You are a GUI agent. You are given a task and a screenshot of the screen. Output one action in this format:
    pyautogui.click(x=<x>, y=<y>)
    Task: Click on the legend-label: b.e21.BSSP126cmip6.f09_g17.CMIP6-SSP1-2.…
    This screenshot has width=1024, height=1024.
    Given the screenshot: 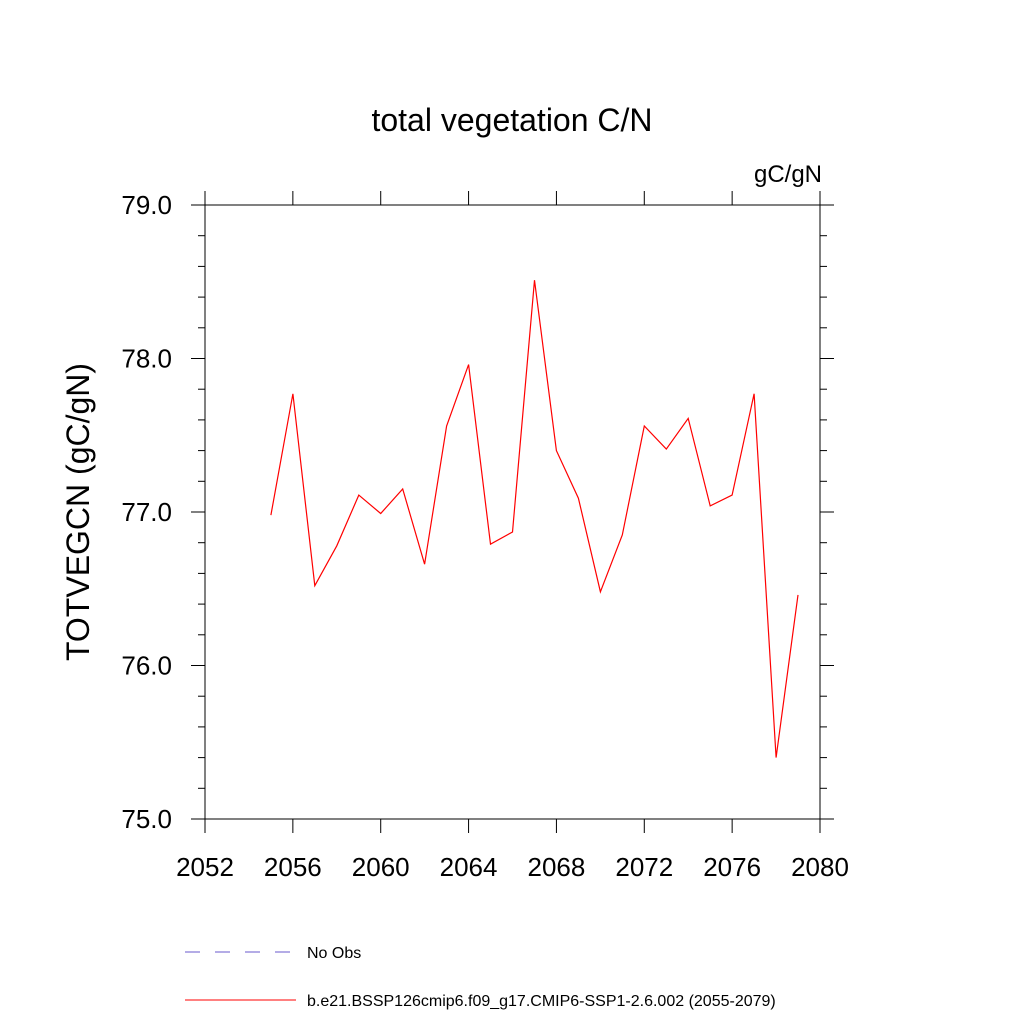 What is the action you would take?
    pyautogui.click(x=541, y=1001)
    